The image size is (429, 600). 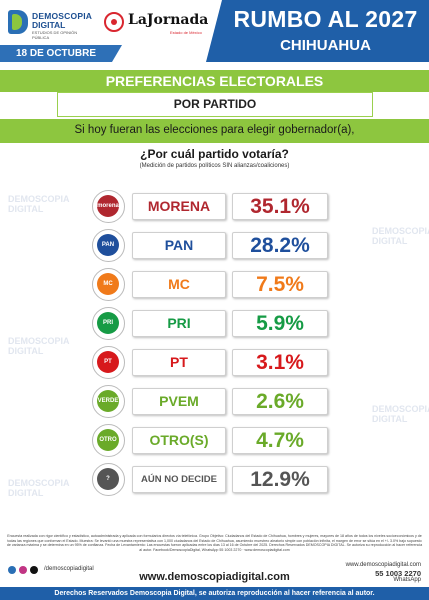 What do you see at coordinates (179, 479) in the screenshot?
I see `party-name: AÚN NO DECIDE` at bounding box center [179, 479].